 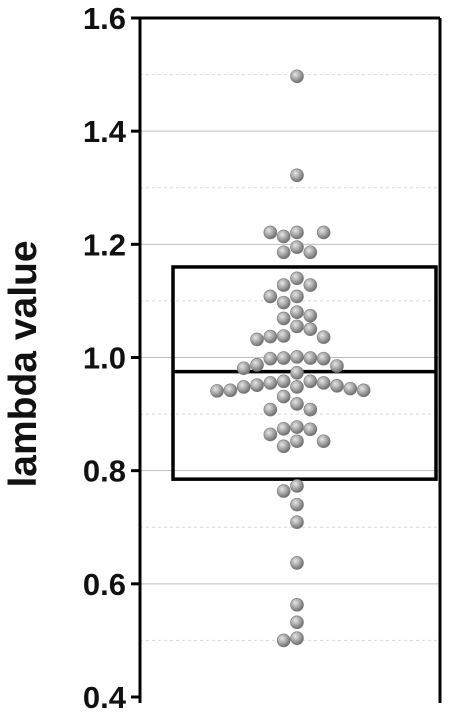 I want to click on y-tick-label: 1.4, so click(x=105, y=131).